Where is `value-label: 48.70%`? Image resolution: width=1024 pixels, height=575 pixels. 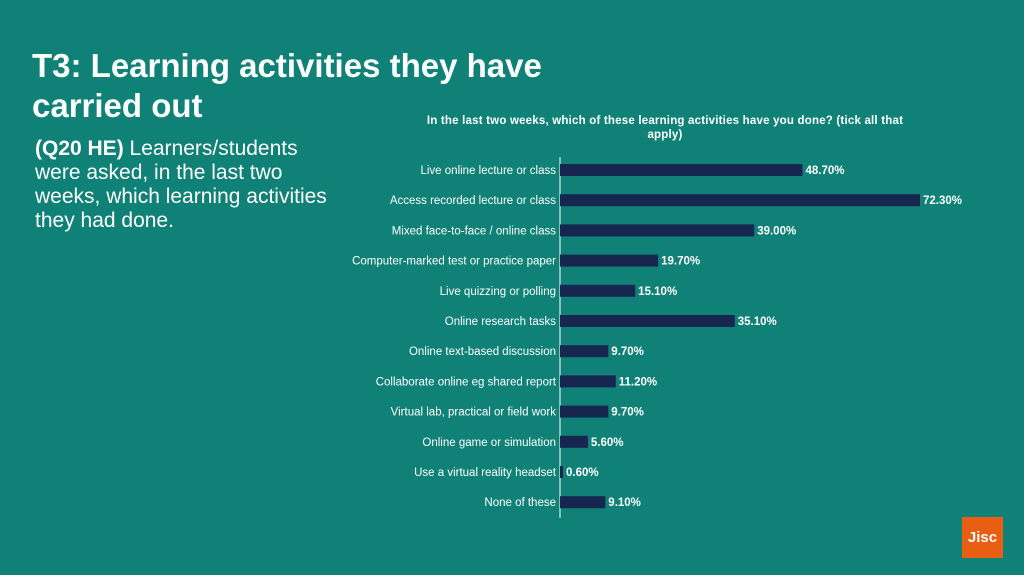
value-label: 48.70% is located at coordinates (824, 171).